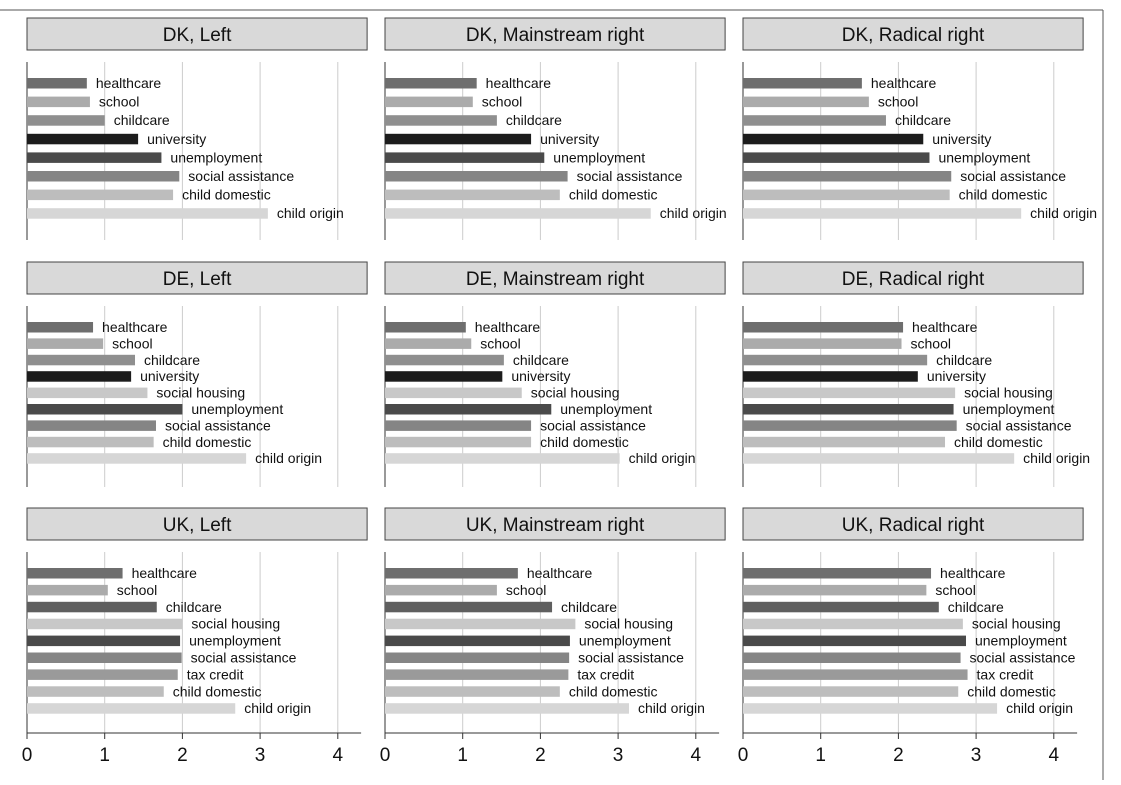 Image resolution: width=1121 pixels, height=785 pixels. Describe the element at coordinates (555, 525) in the screenshot. I see `panel-title: UK, Mainstream right` at that location.